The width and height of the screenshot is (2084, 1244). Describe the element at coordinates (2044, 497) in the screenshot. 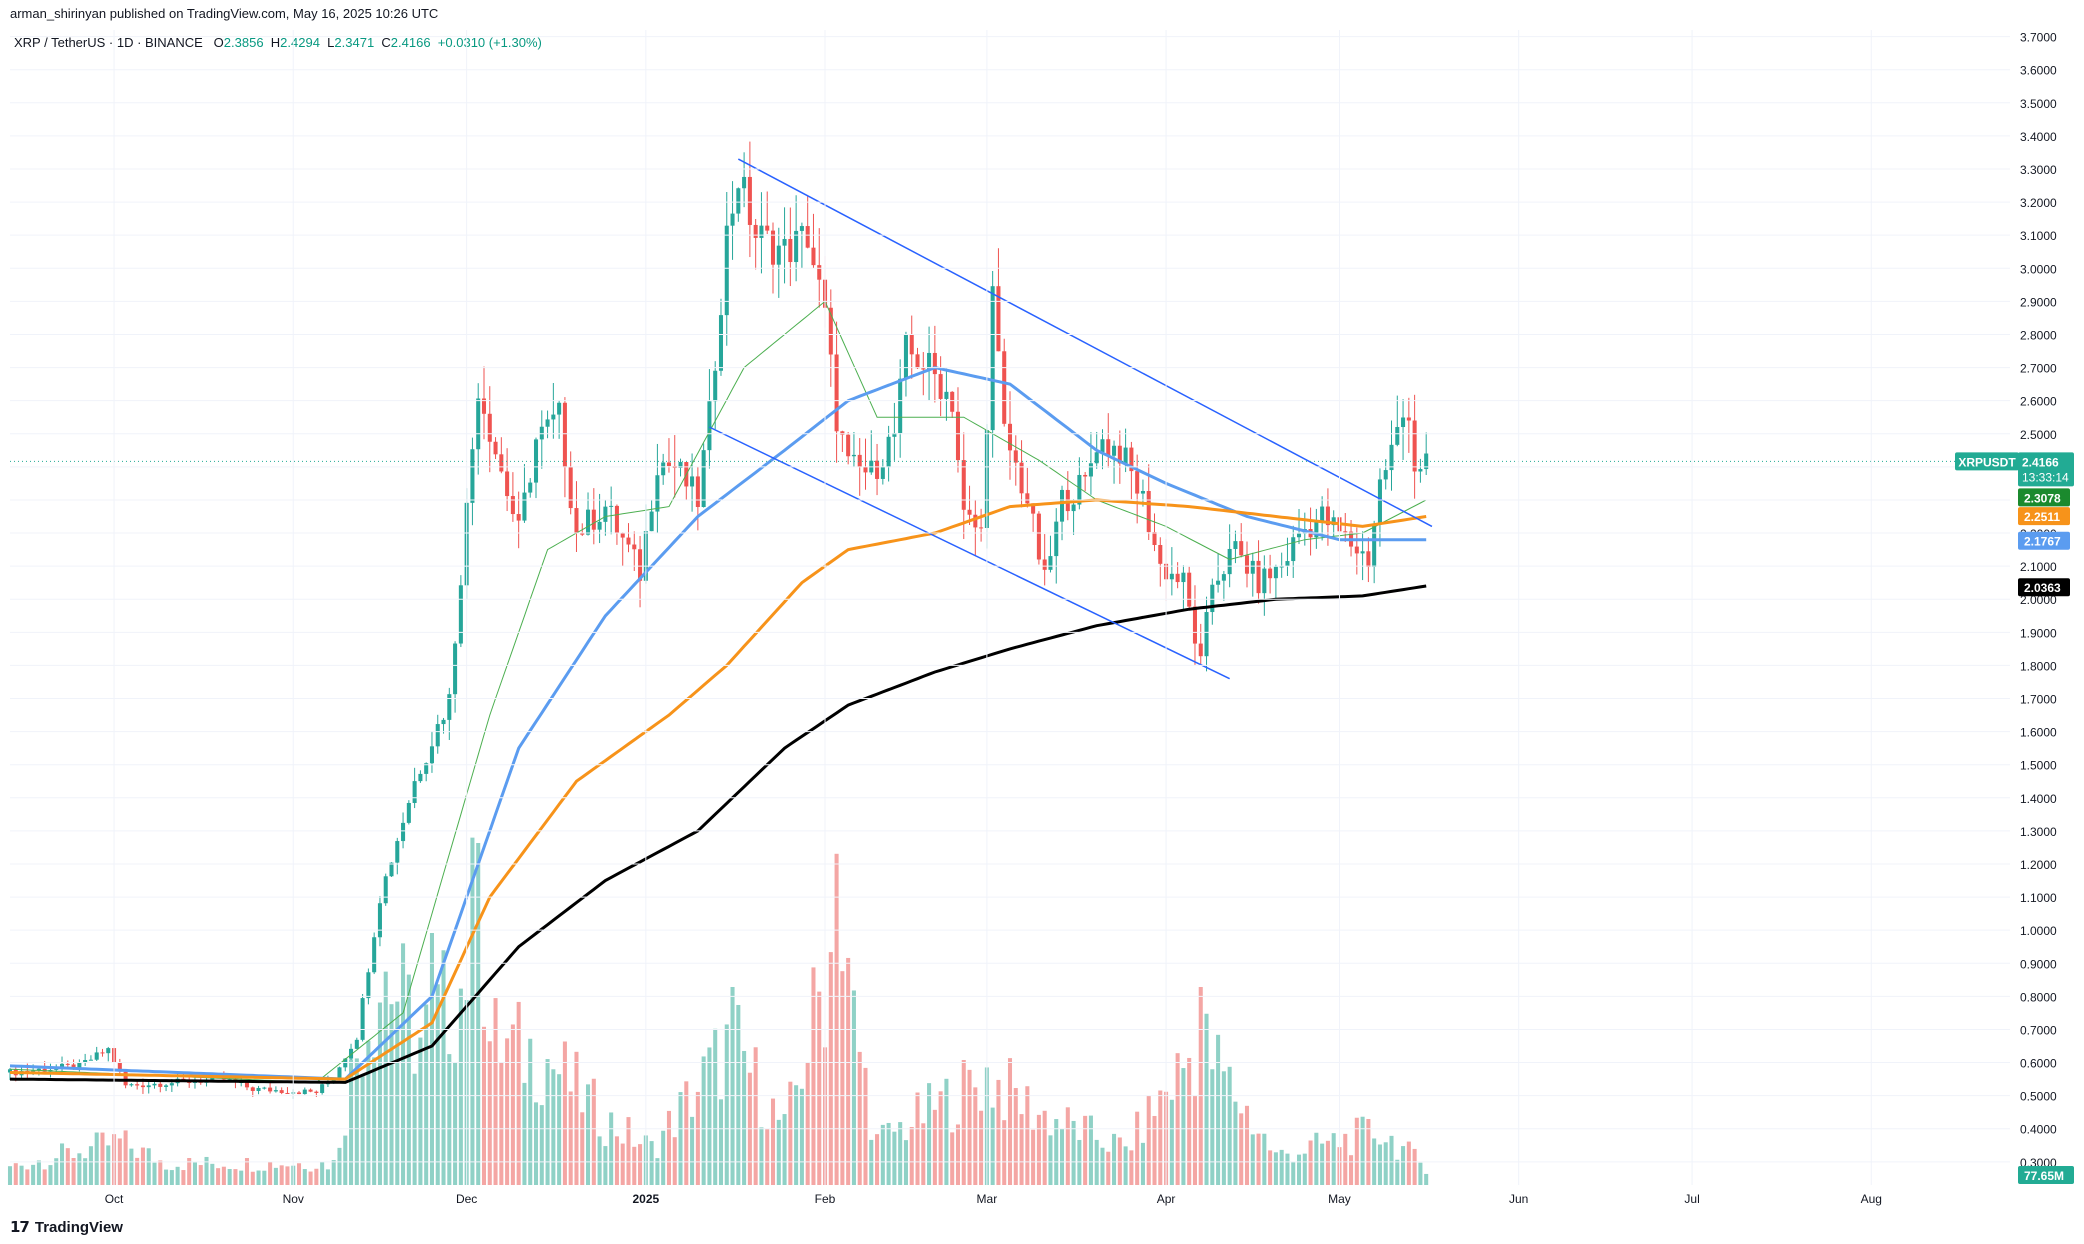

I see `ma-value-tag` at that location.